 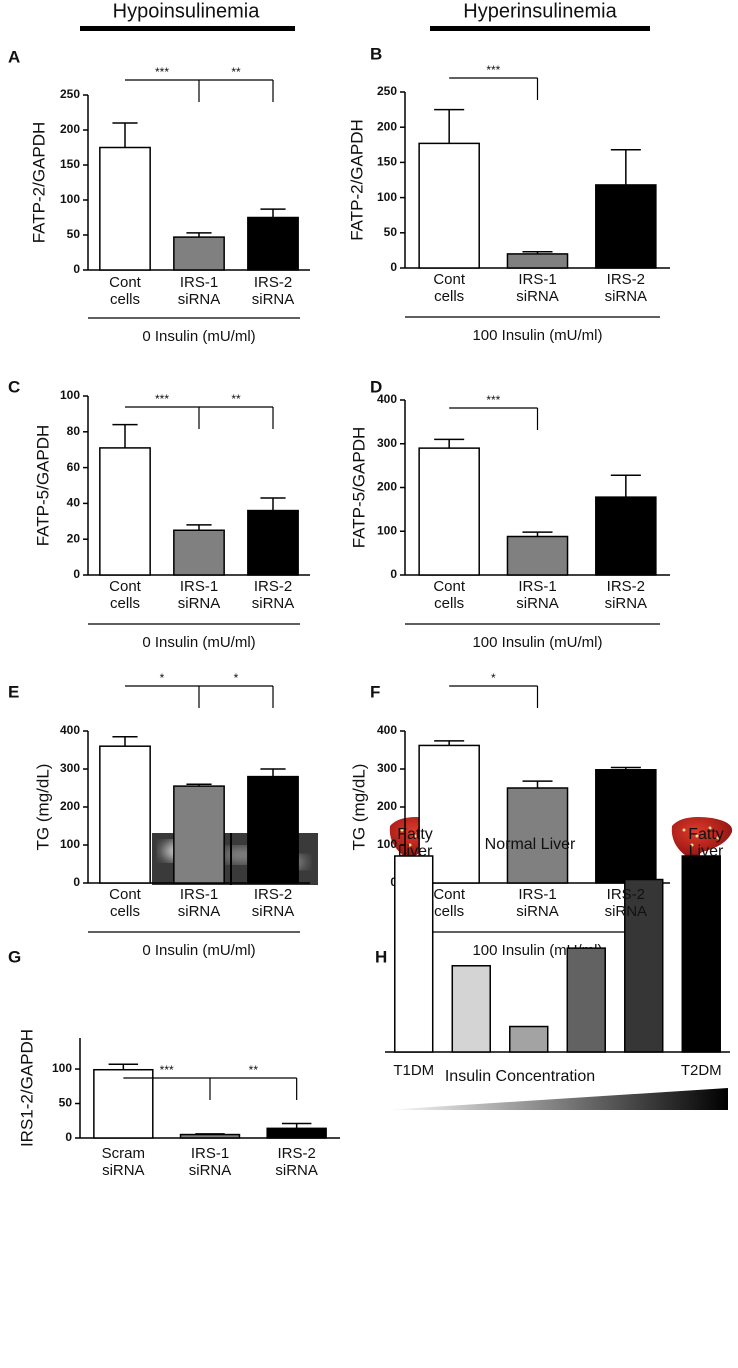 I want to click on panel-letter: E, so click(x=13, y=691).